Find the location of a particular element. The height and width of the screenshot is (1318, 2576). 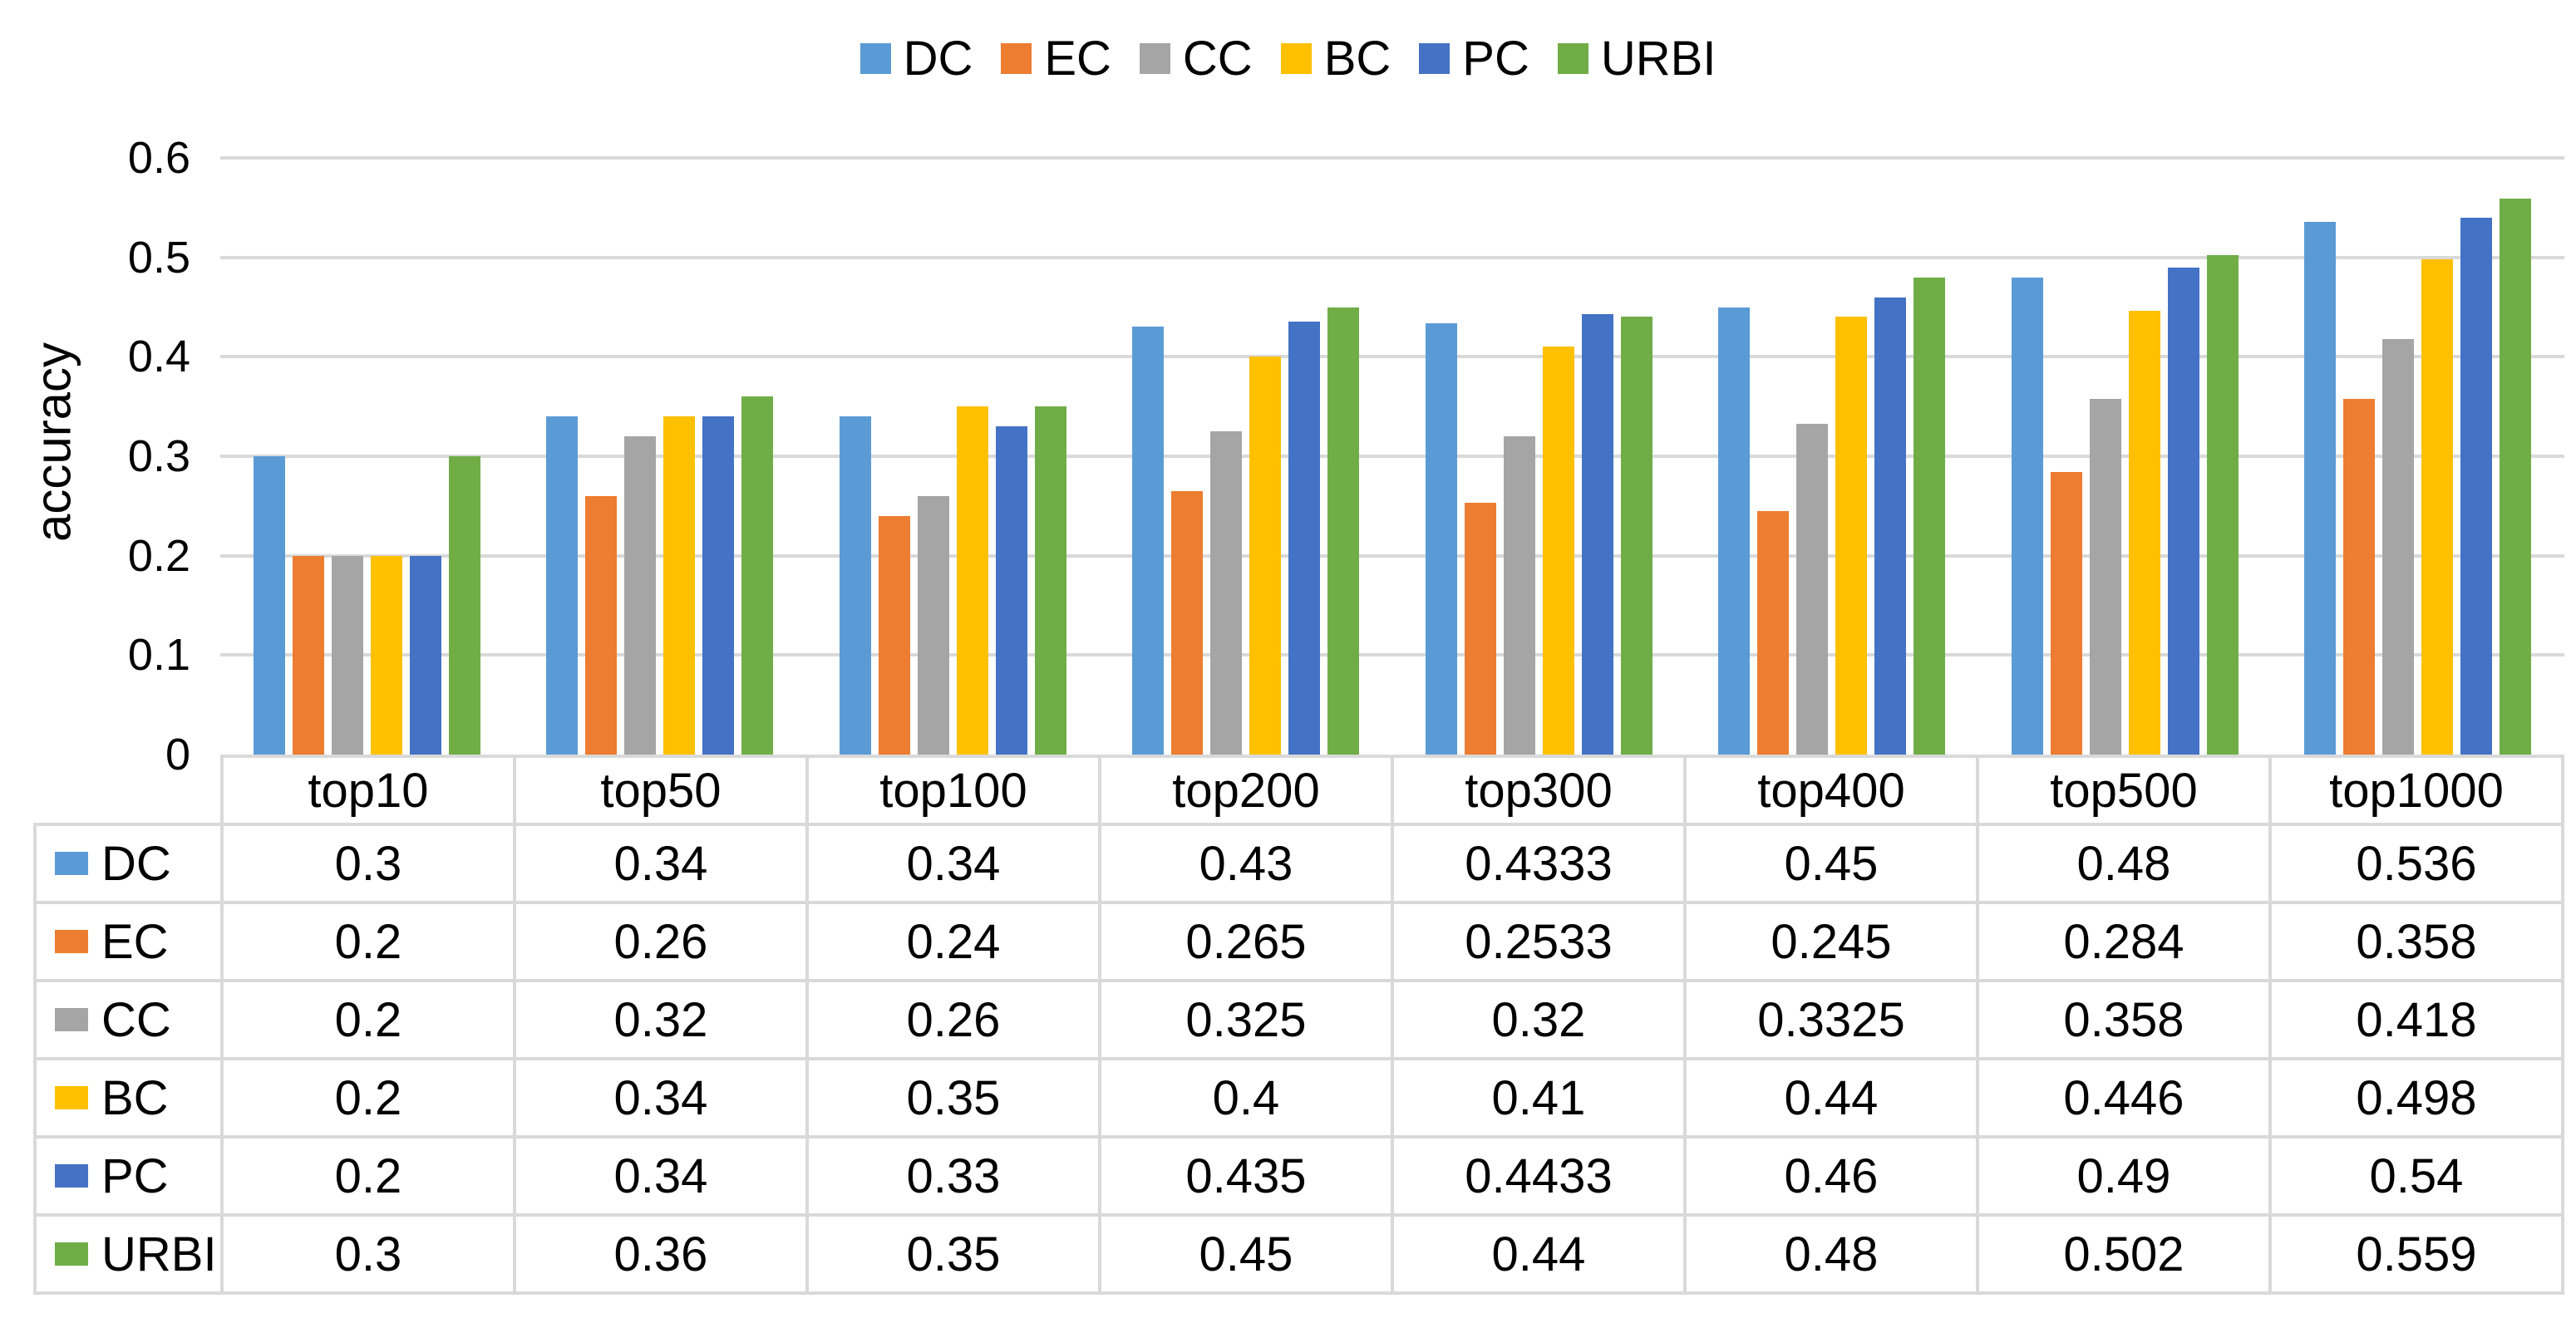

bar-dc-top300 is located at coordinates (1441, 539).